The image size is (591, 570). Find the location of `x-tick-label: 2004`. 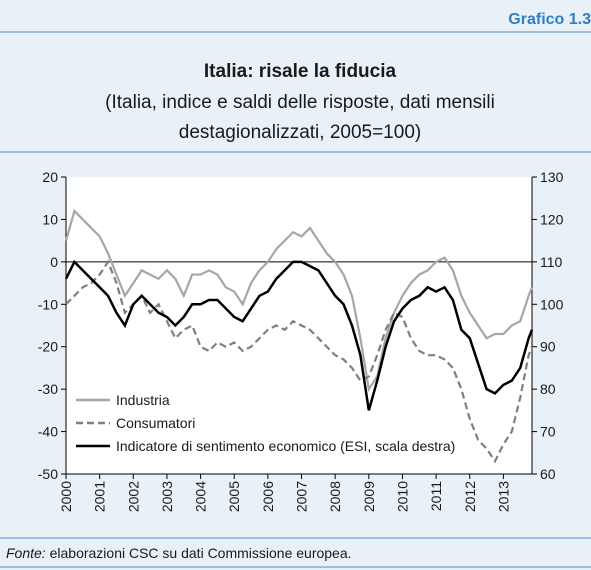

x-tick-label: 2004 is located at coordinates (201, 496).